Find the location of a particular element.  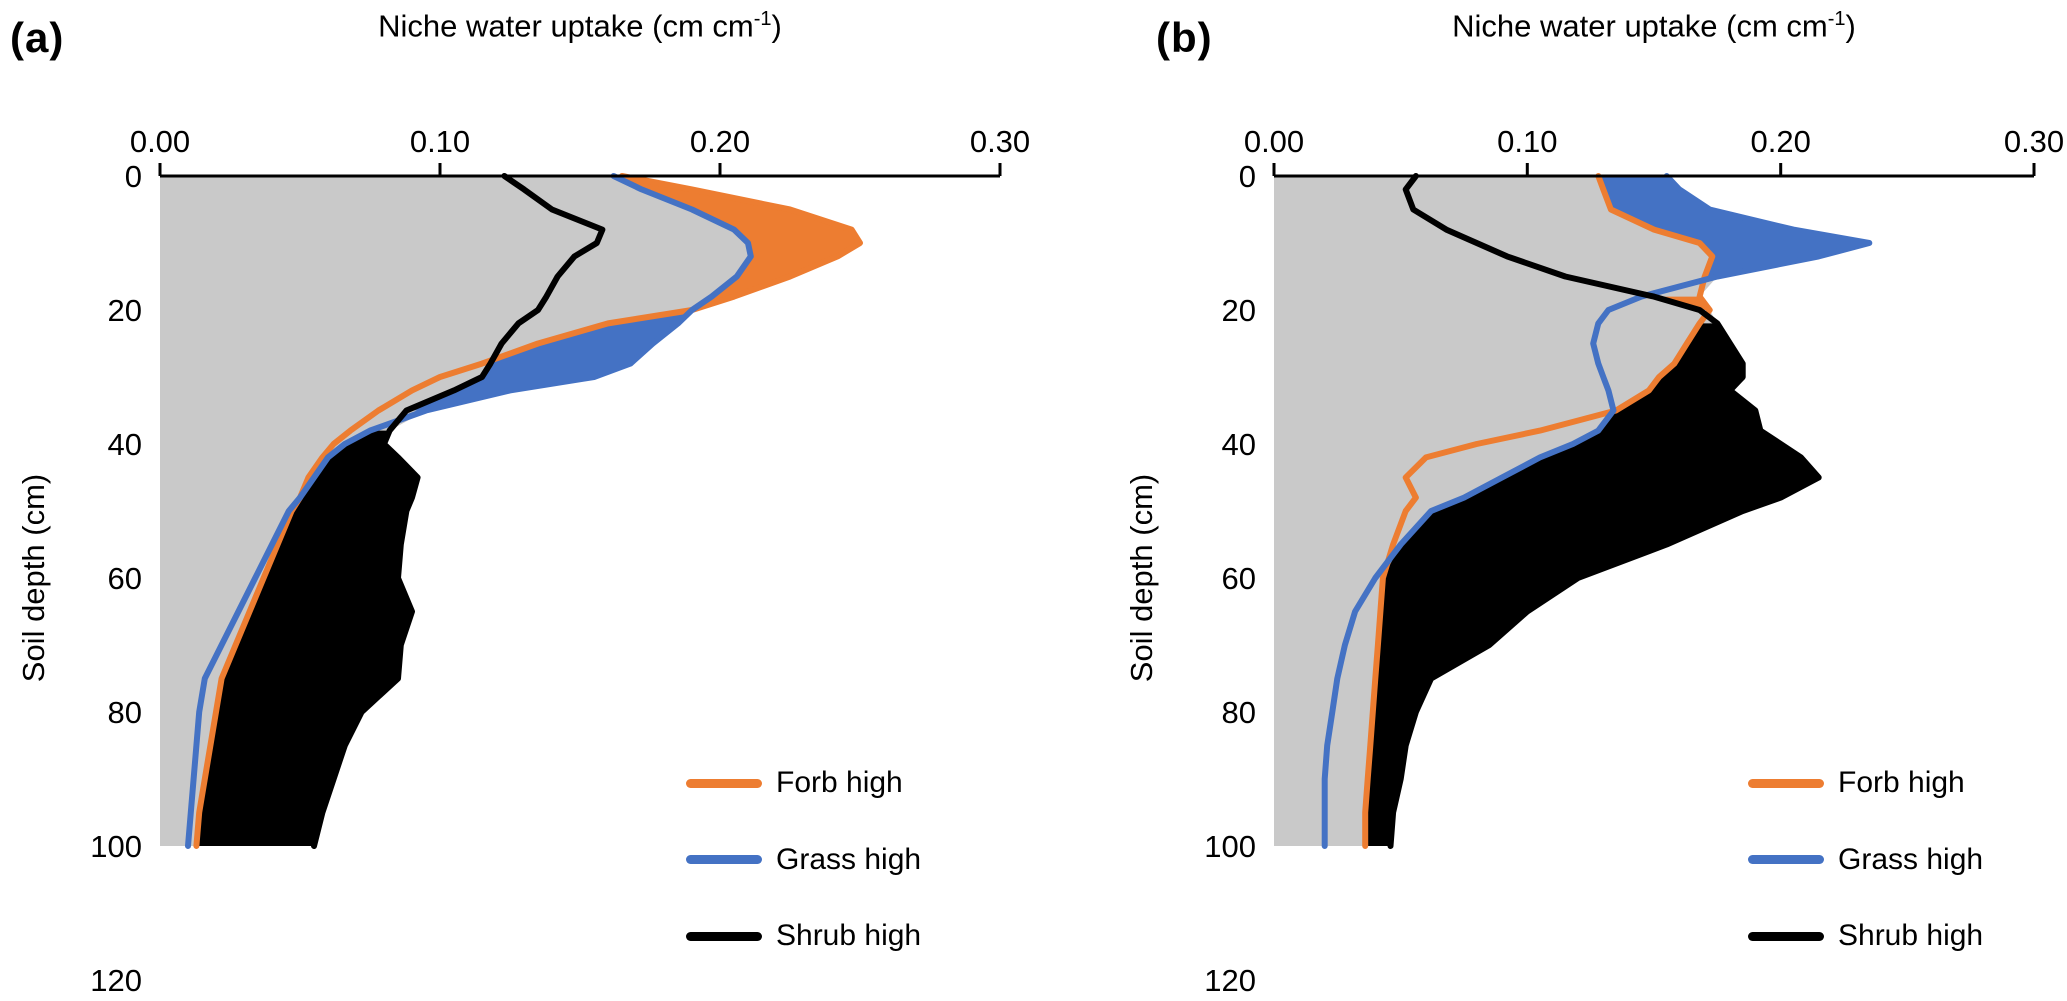

forb-high-area is located at coordinates (736, 243).